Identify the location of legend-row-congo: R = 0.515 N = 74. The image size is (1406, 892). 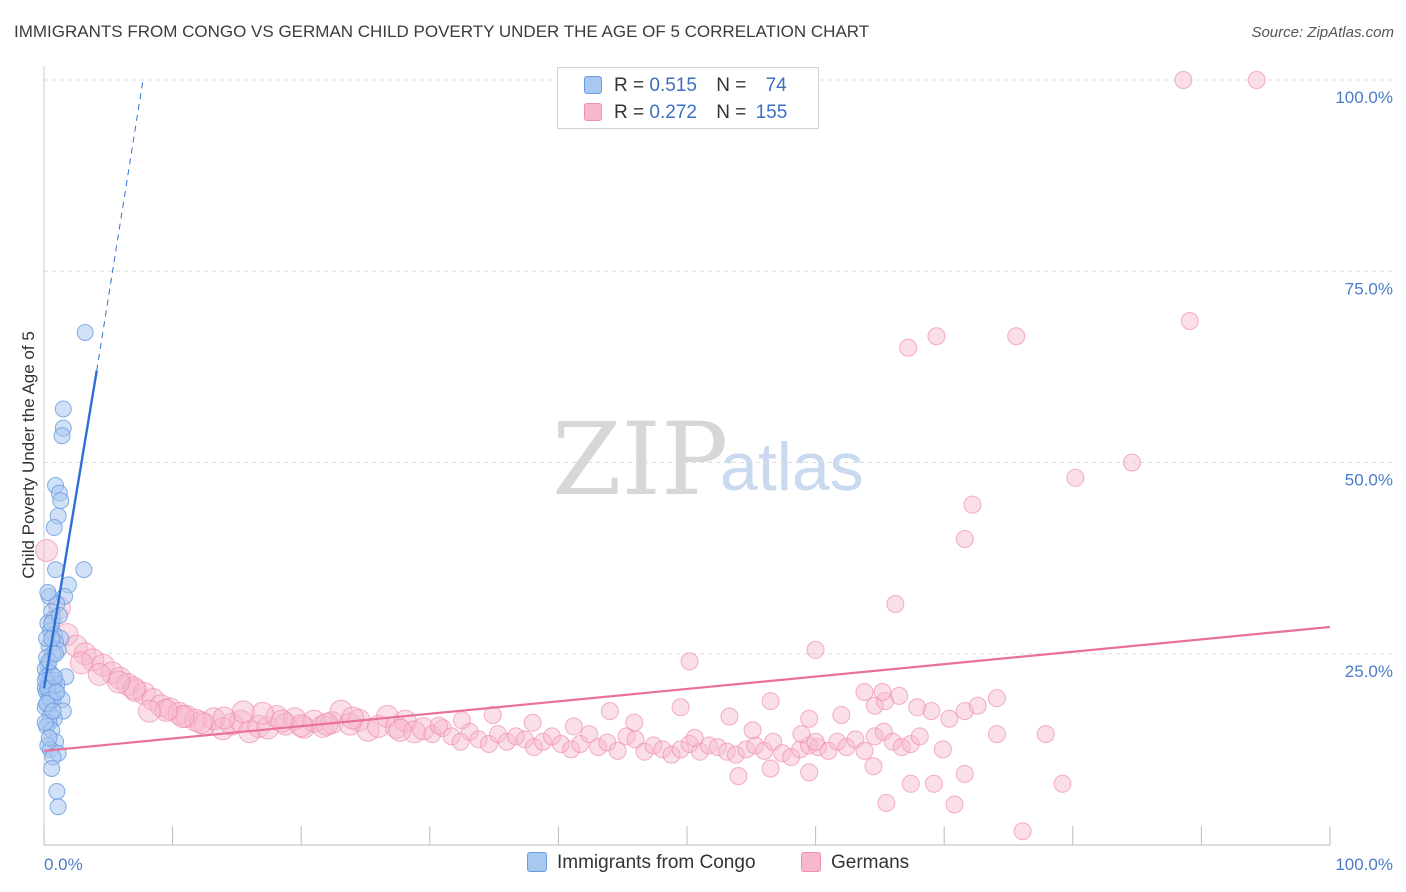
(685, 86).